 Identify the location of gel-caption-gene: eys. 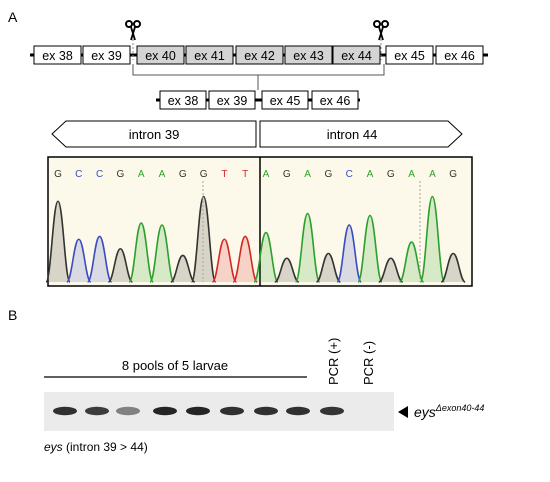
(53, 447).